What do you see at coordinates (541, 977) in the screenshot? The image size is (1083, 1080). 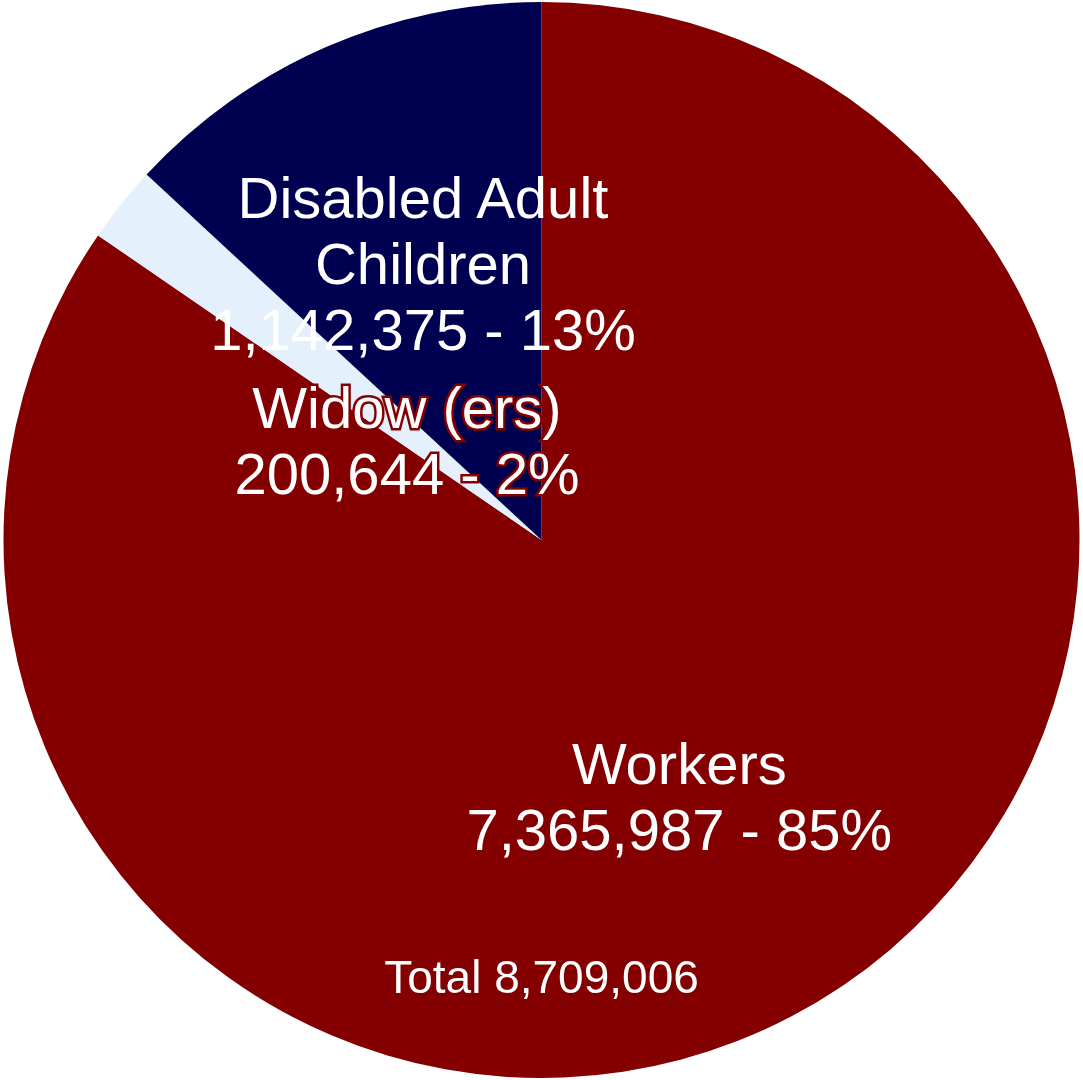 I see `text: Total 8,709,006` at bounding box center [541, 977].